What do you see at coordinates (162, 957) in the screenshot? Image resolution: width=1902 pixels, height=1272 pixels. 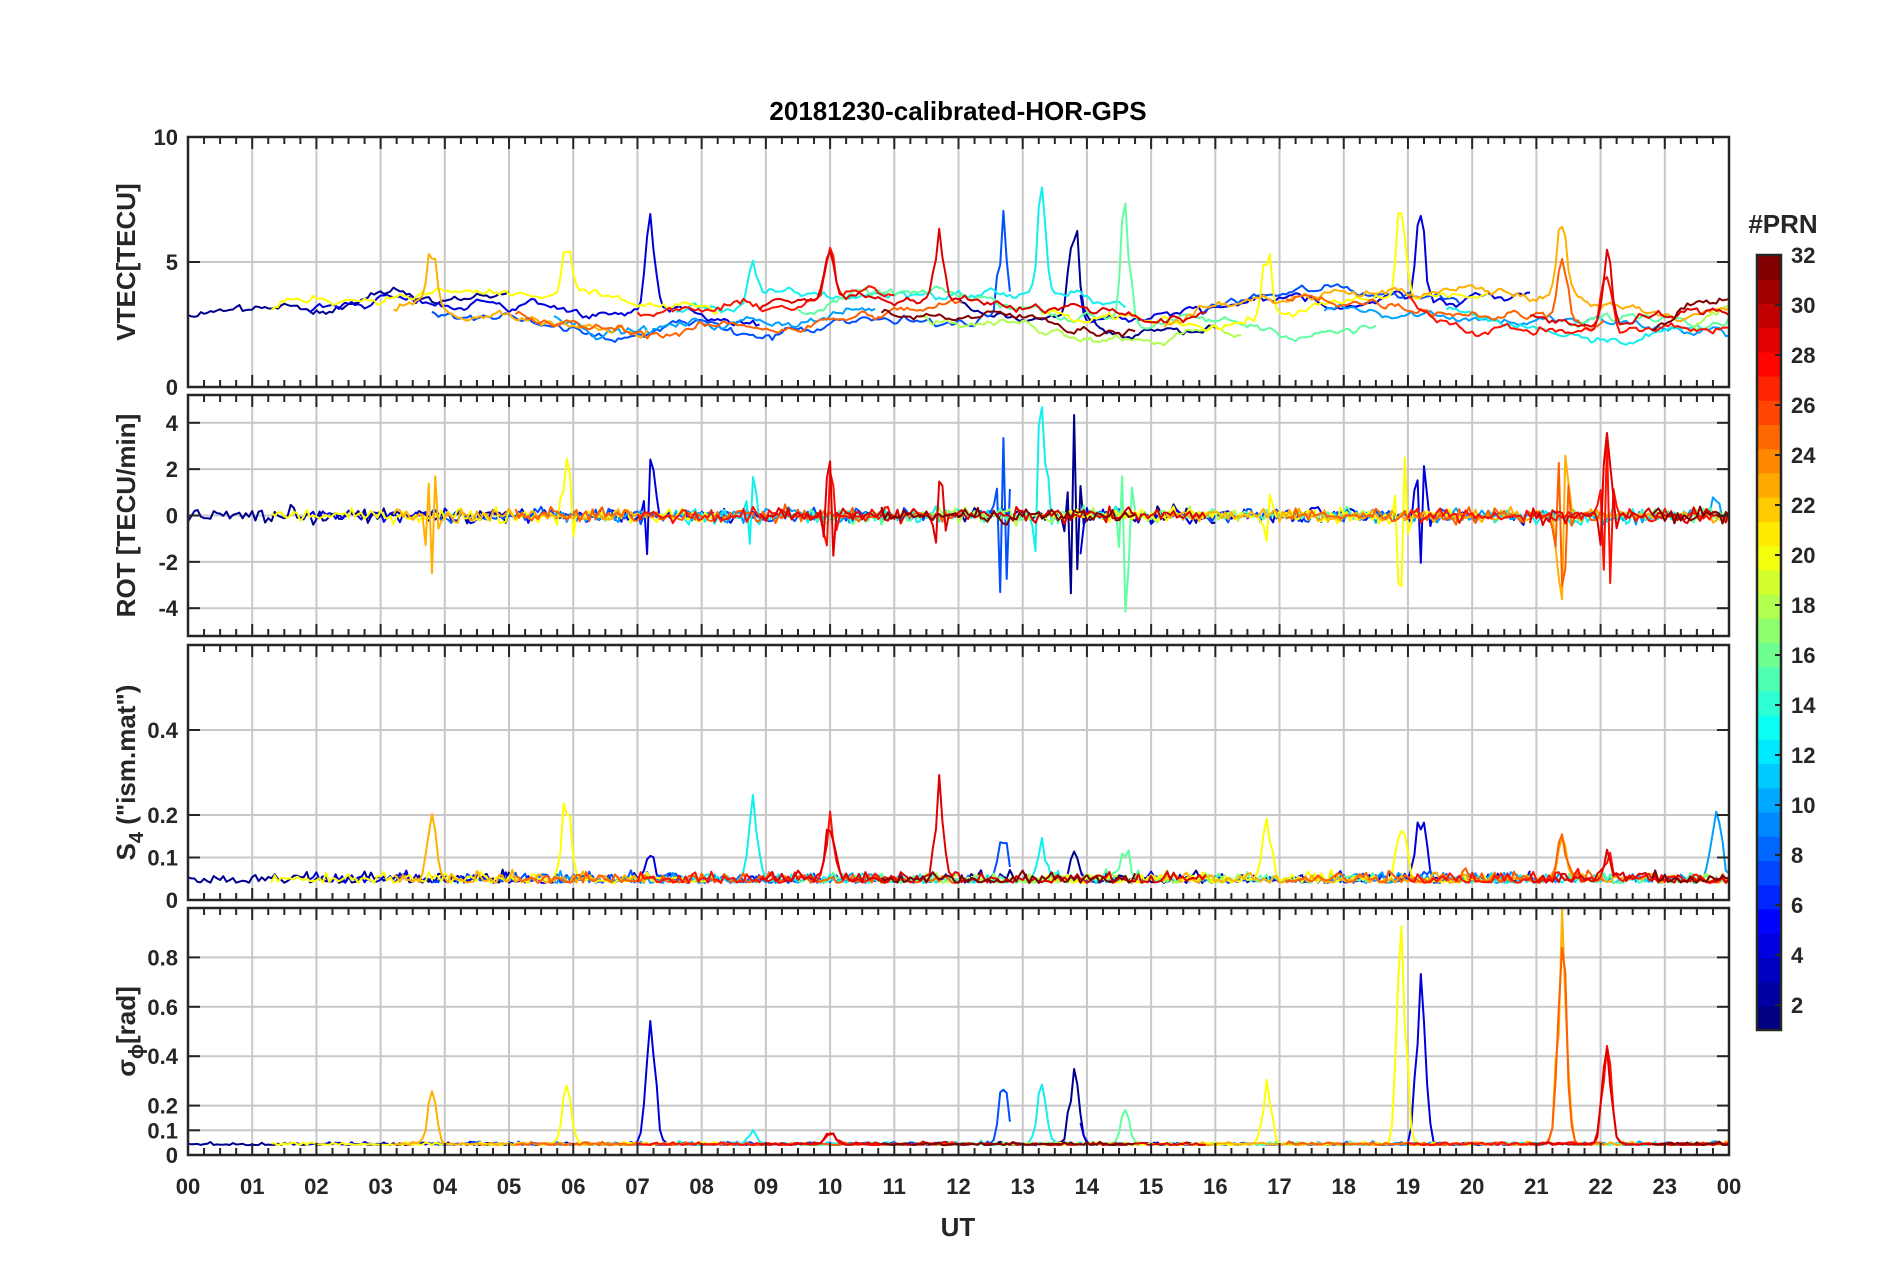 I see `y-tick-label: 0.8` at bounding box center [162, 957].